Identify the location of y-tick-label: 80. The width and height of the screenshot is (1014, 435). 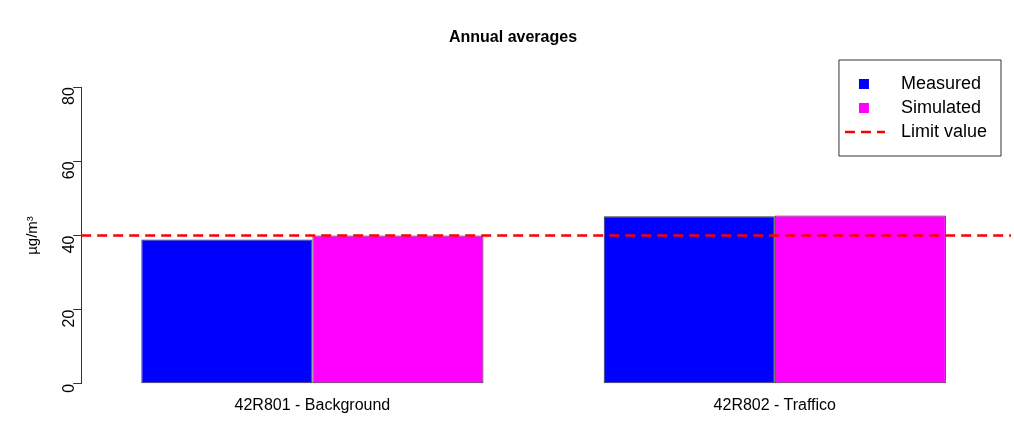
(68, 96).